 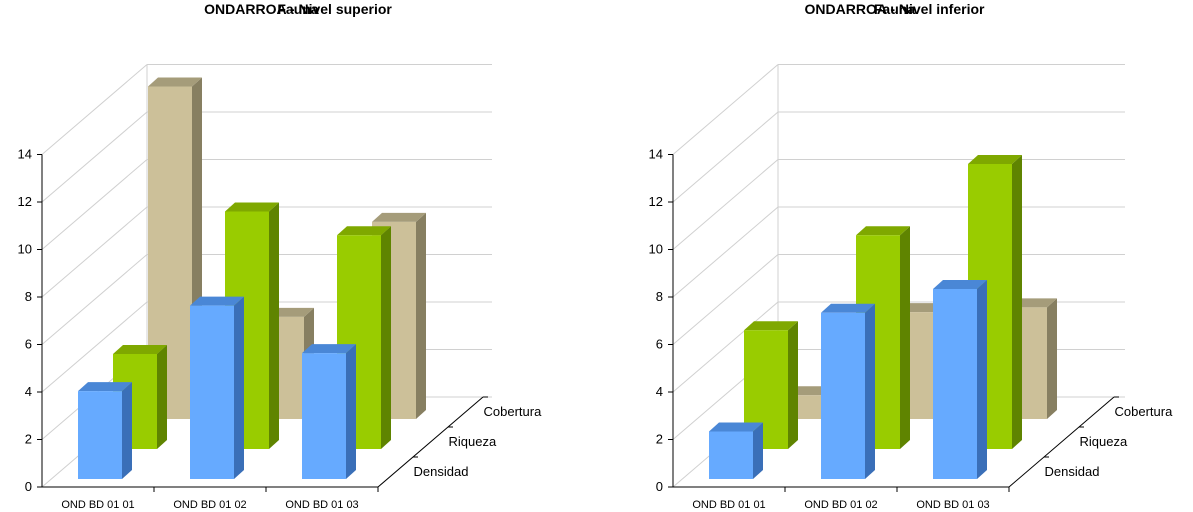 I want to click on chart-title: ONDARROA - Nivel superior, so click(x=298, y=9).